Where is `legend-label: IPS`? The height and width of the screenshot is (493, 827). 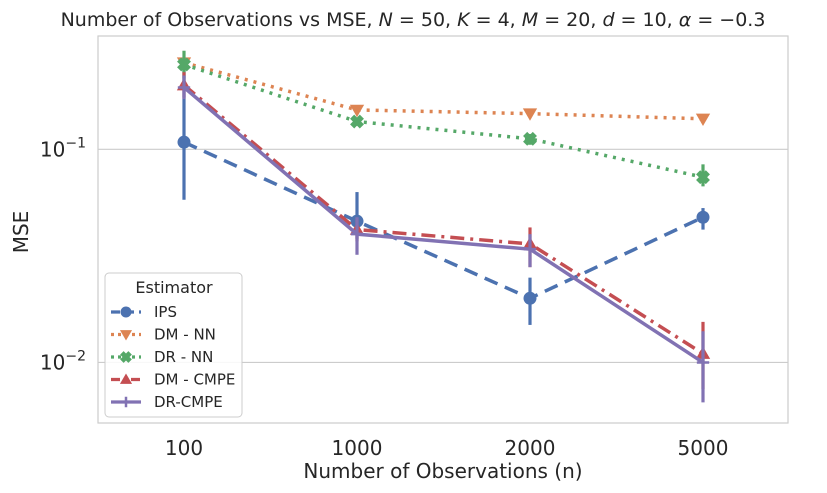 legend-label: IPS is located at coordinates (165, 312).